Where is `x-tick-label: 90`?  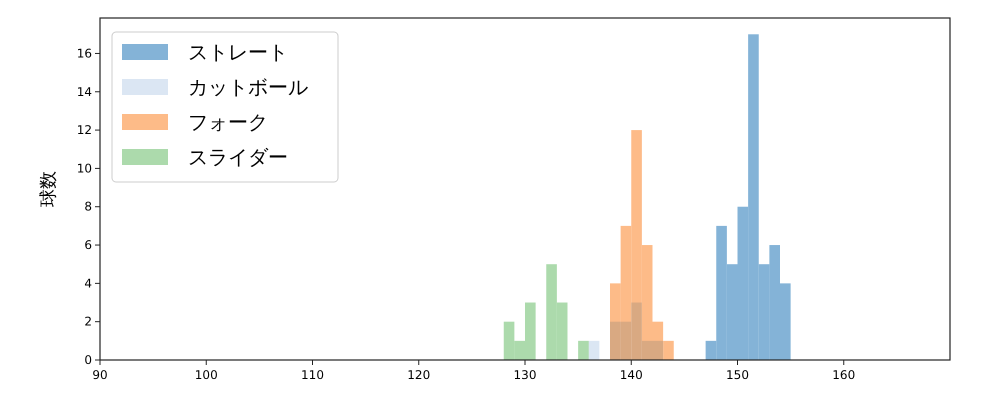 x-tick-label: 90 is located at coordinates (100, 375).